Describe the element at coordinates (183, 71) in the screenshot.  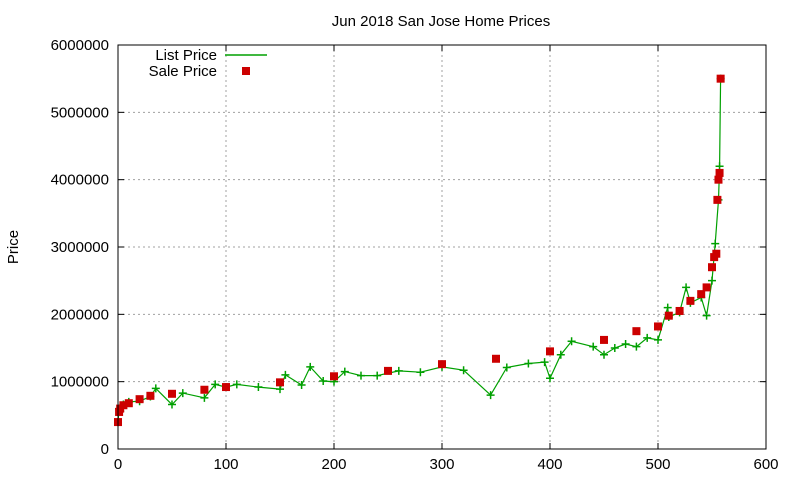
I see `legend-label-sale-price: Sale Price` at that location.